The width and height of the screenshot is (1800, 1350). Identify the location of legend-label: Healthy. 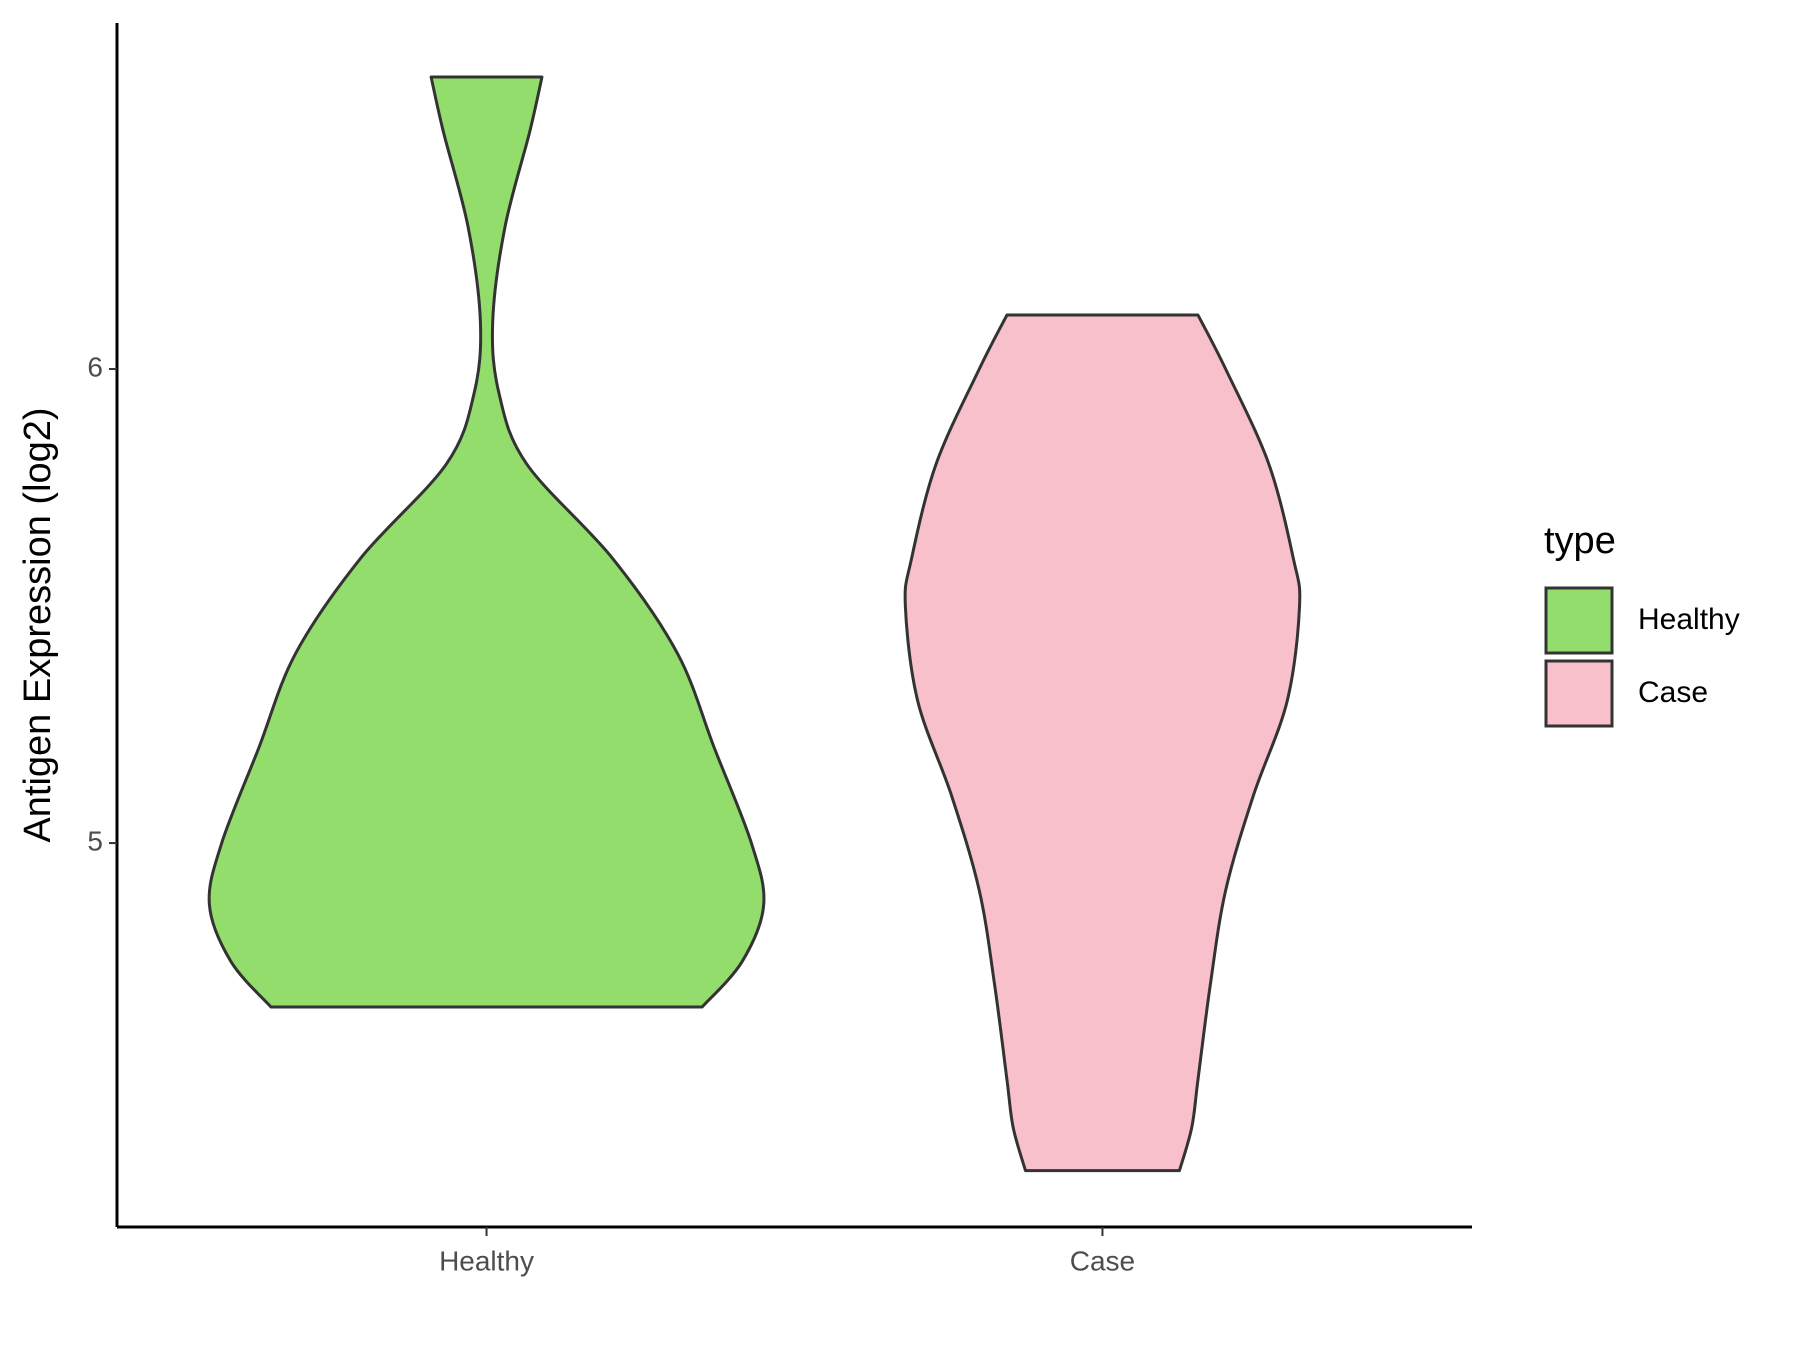
(1689, 619).